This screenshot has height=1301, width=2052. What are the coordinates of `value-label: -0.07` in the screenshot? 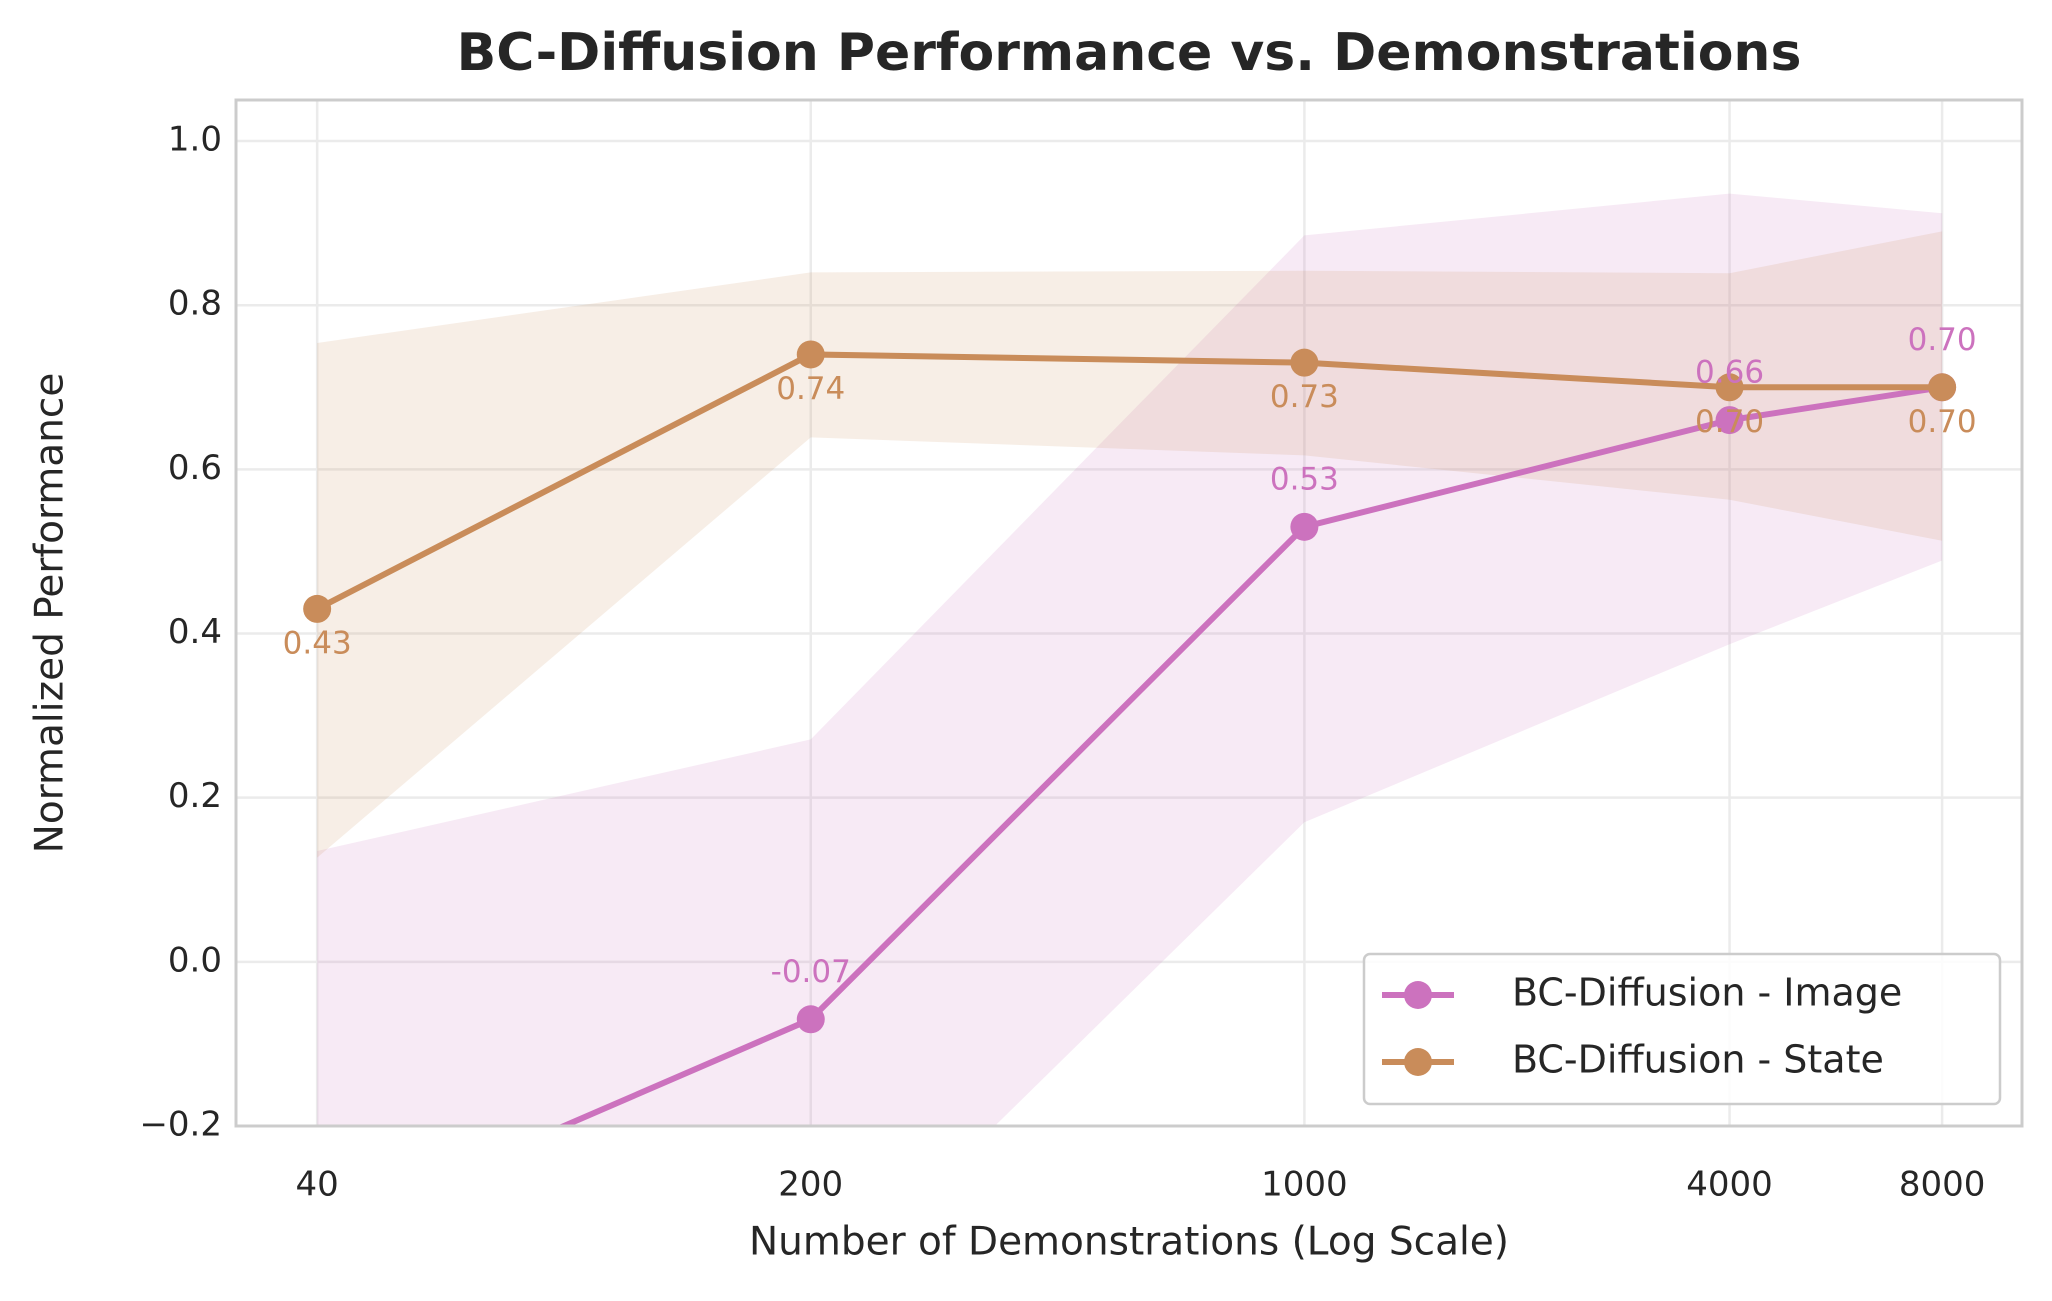 It's located at (811, 972).